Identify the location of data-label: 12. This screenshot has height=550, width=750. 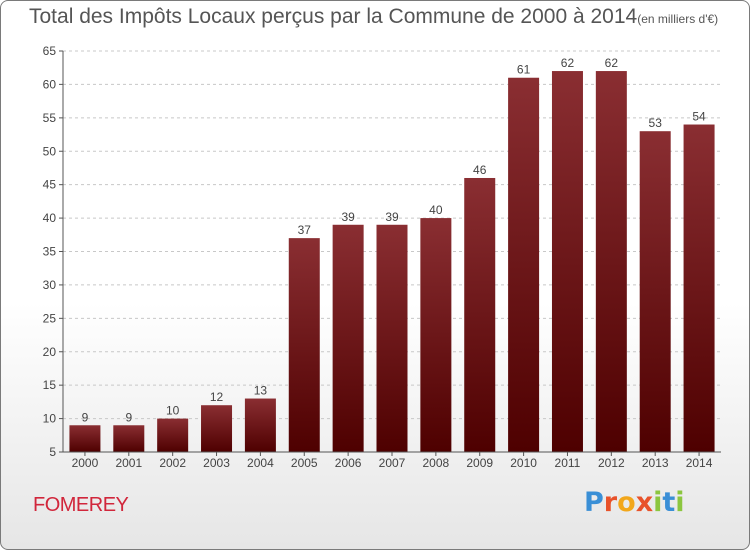
(217, 397).